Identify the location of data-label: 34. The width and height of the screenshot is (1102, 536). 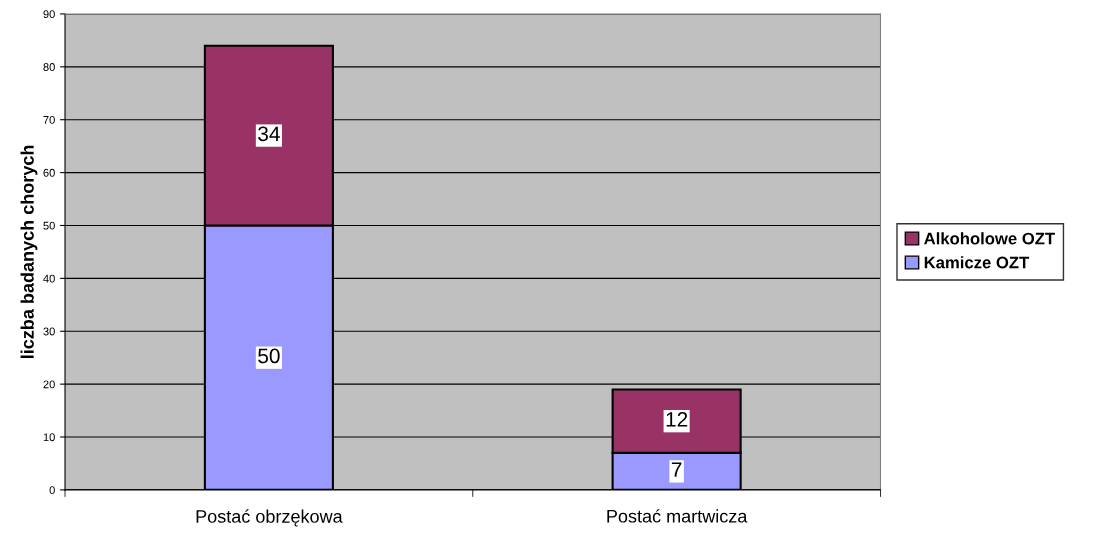
(269, 134).